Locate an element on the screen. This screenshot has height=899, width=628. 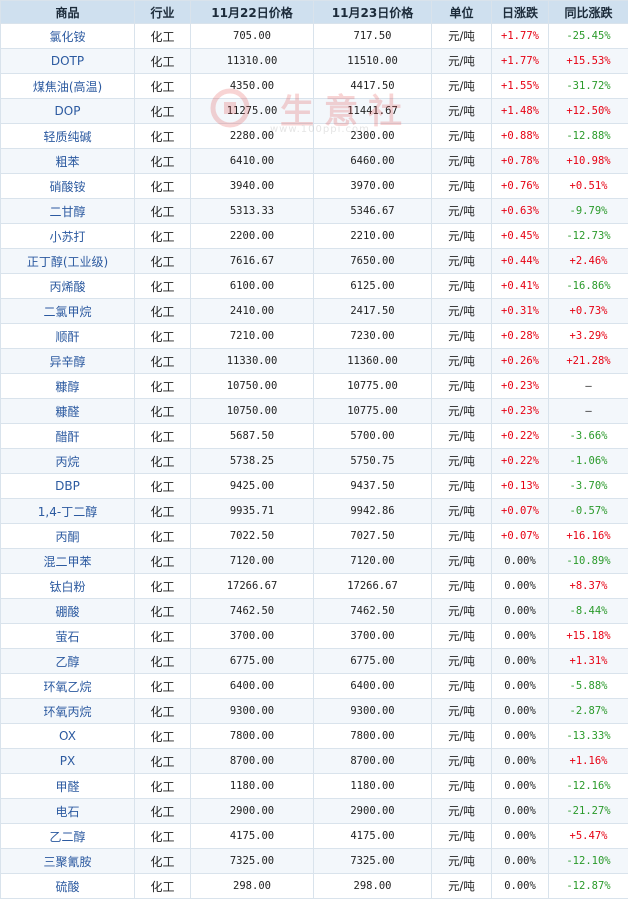
price-prev-cell: 2280.00 is located at coordinates (252, 136).